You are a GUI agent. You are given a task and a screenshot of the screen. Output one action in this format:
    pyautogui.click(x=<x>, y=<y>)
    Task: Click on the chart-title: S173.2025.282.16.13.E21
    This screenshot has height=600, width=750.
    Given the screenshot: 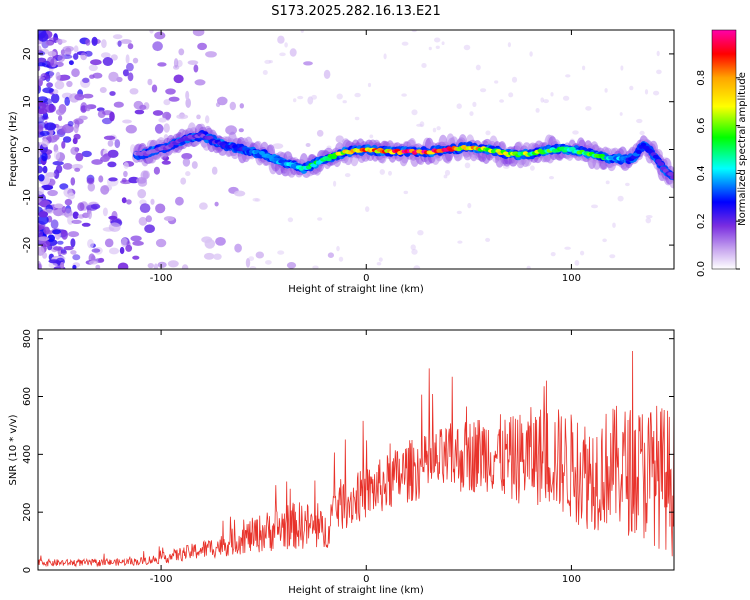 What is the action you would take?
    pyautogui.click(x=355, y=11)
    